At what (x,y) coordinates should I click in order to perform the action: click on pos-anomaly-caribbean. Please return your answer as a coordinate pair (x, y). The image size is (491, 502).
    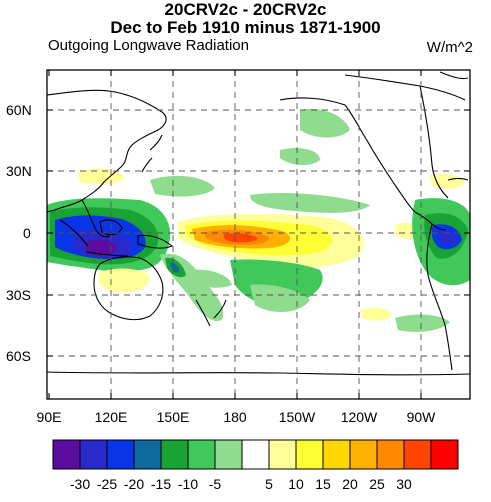
    Looking at the image, I should click on (447, 181).